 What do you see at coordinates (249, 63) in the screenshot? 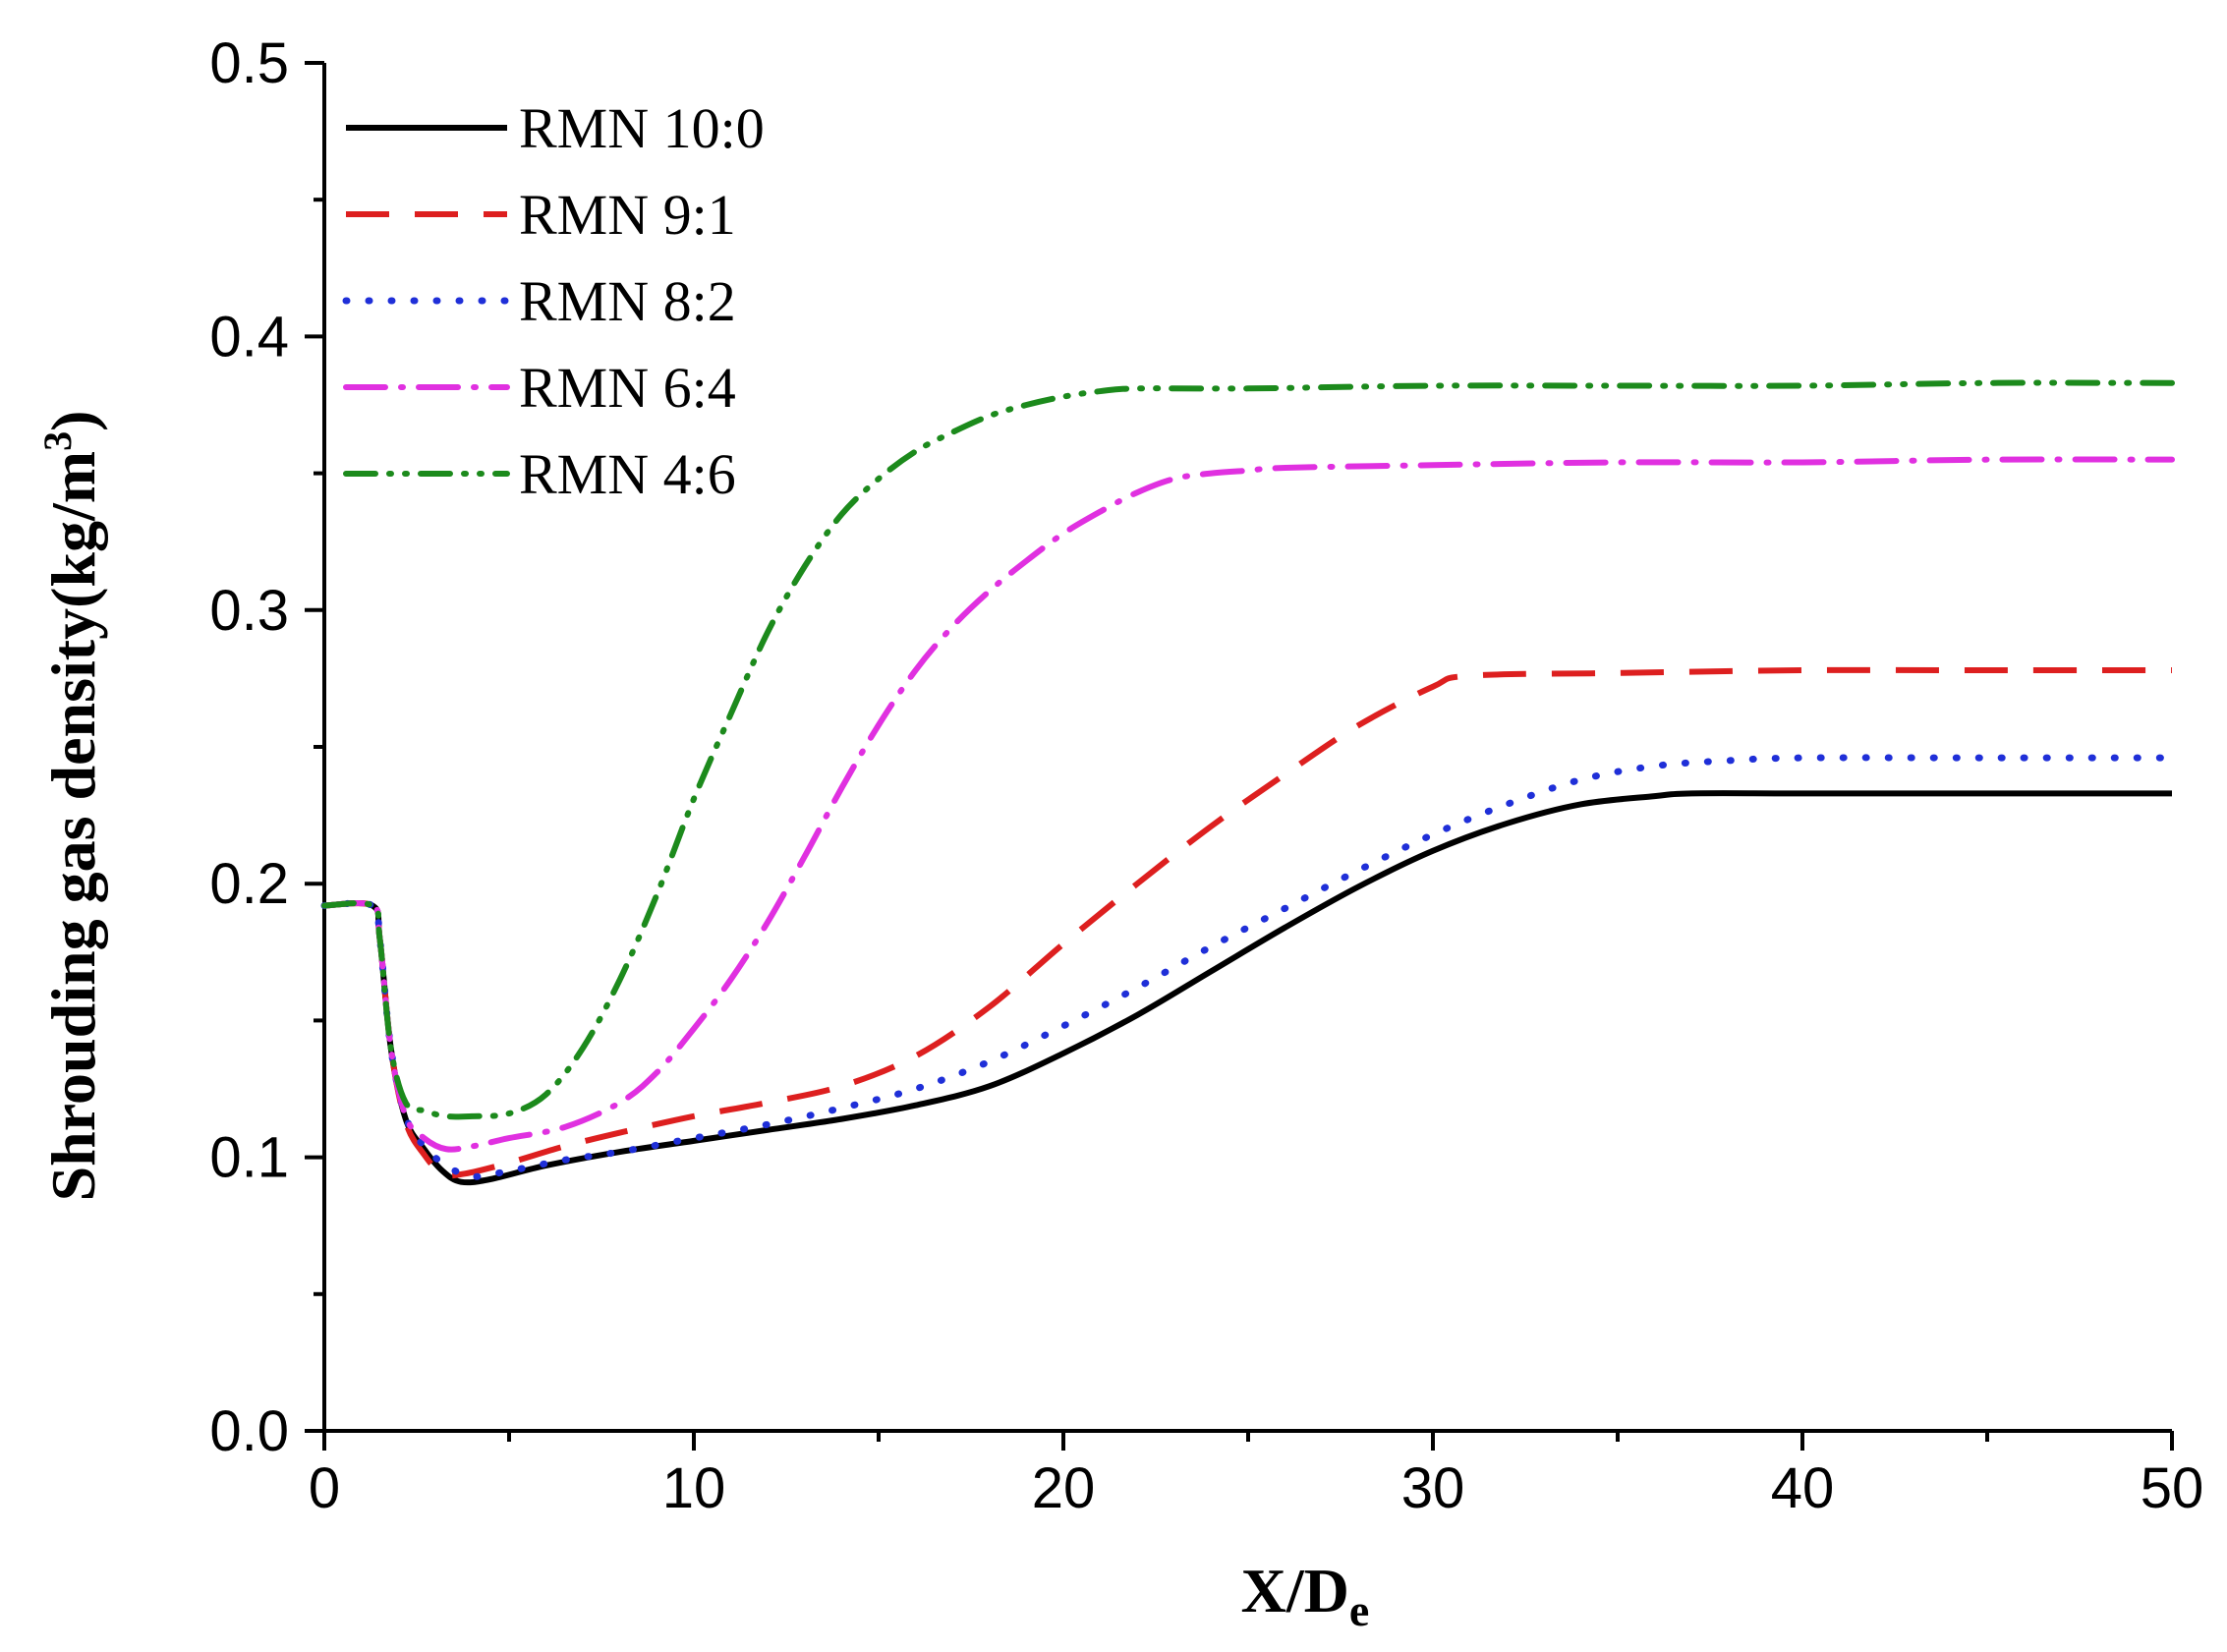
I see `y-tick-label: 0.5` at bounding box center [249, 63].